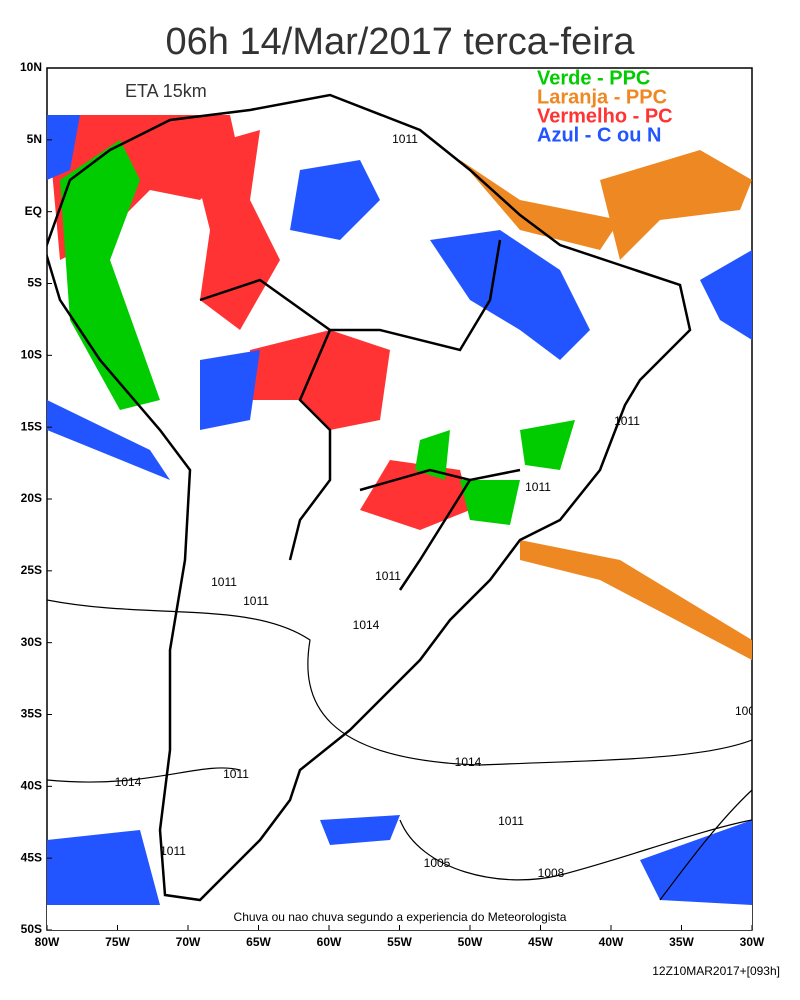  What do you see at coordinates (47, 942) in the screenshot?
I see `lon-label: 80W` at bounding box center [47, 942].